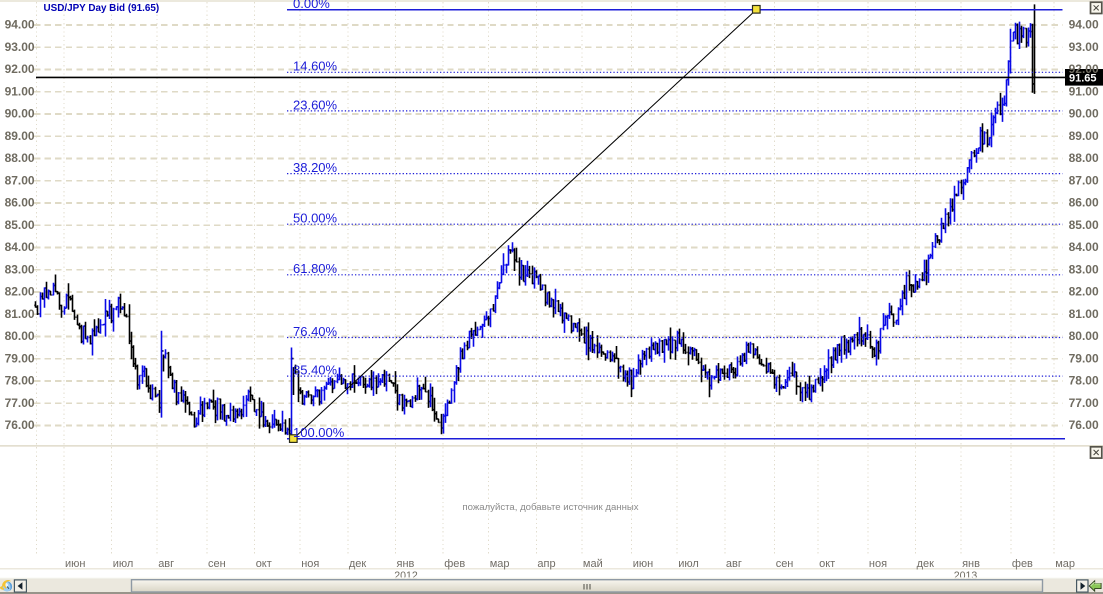 The height and width of the screenshot is (594, 1103). I want to click on svg-text: 91.65, so click(1083, 79).